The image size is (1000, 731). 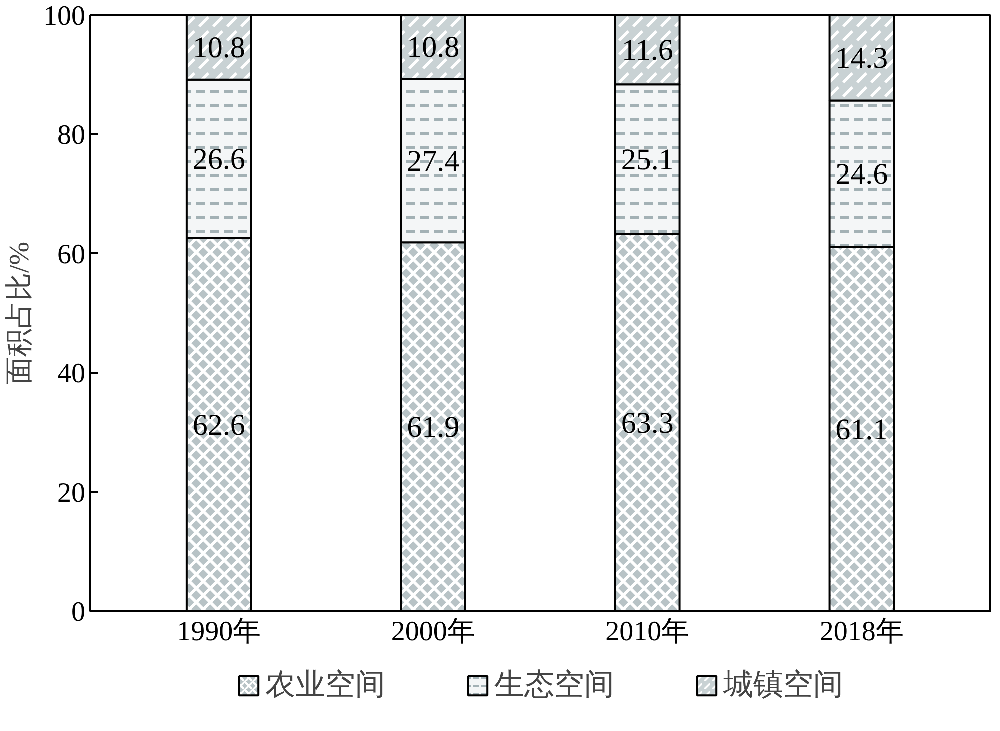 I want to click on y-tick-label: 60, so click(x=72, y=254).